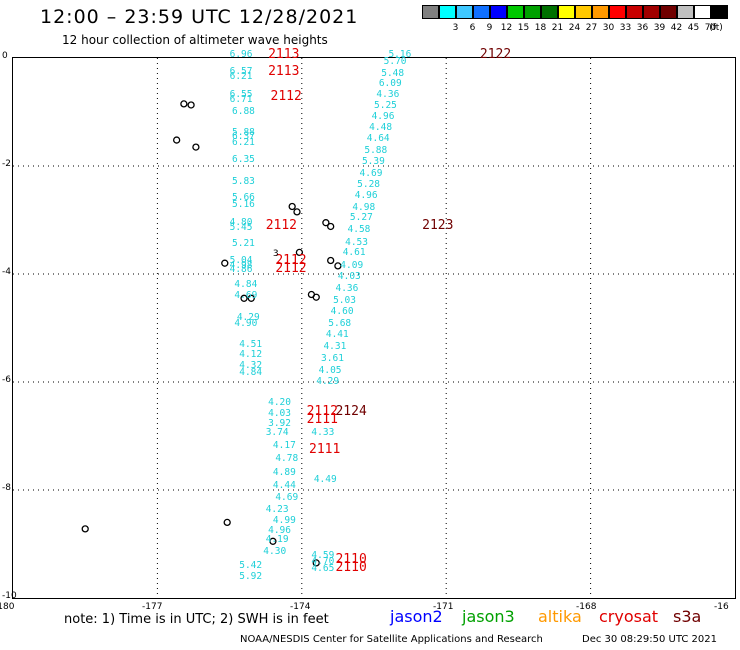 The height and width of the screenshot is (650, 740). I want to click on scale-label: 39, so click(659, 28).